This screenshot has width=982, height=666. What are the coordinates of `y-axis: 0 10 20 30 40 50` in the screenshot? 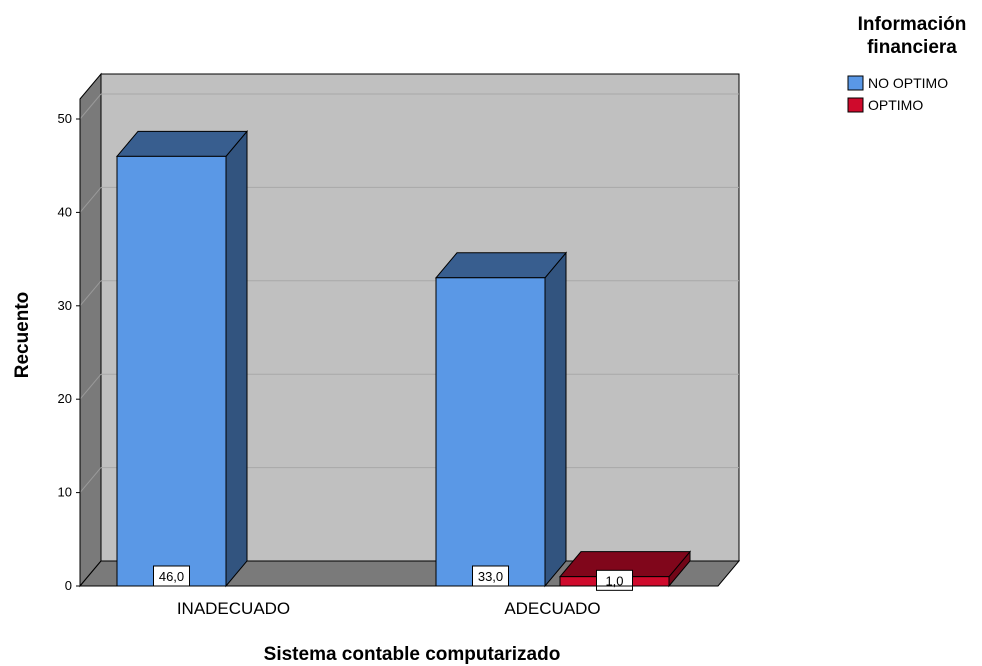 It's located at (69, 346).